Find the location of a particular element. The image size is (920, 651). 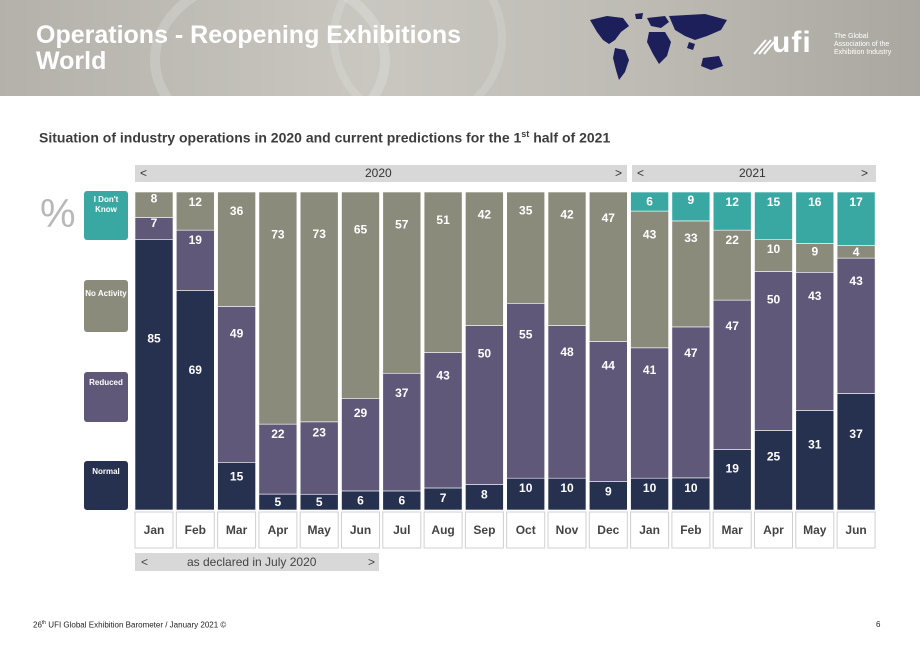

header-decoration is located at coordinates (418, 48).